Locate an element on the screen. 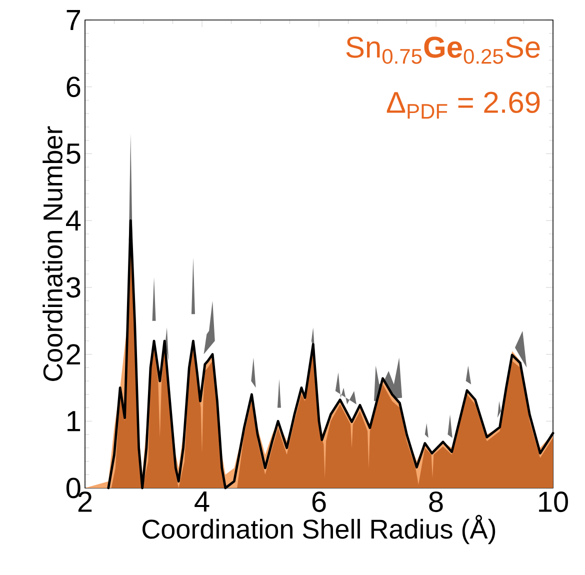 The height and width of the screenshot is (575, 585). y-tick-label: 3 is located at coordinates (73, 287).